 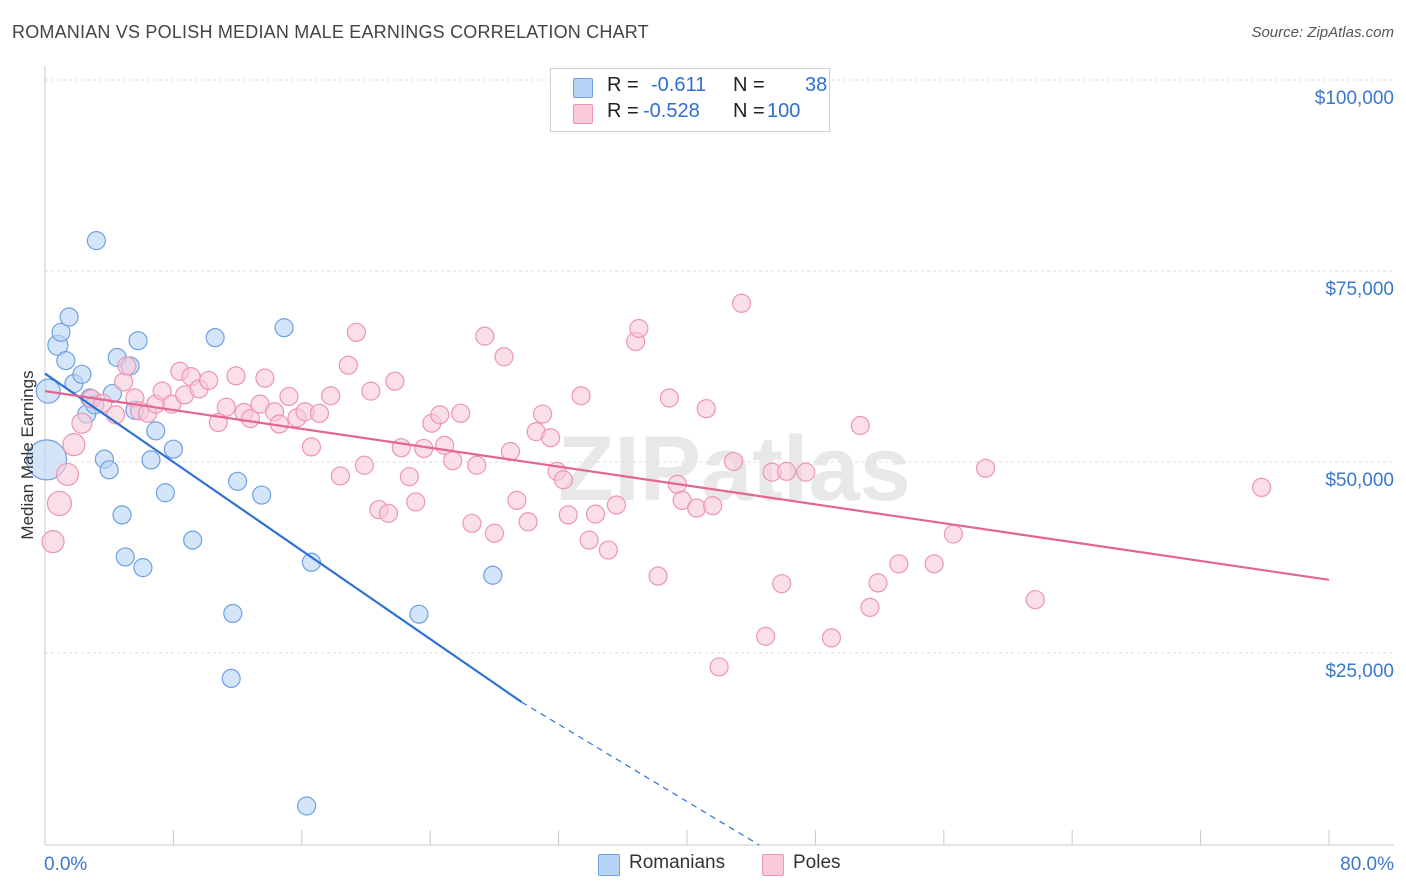 I want to click on x-ticks, so click(x=751, y=837).